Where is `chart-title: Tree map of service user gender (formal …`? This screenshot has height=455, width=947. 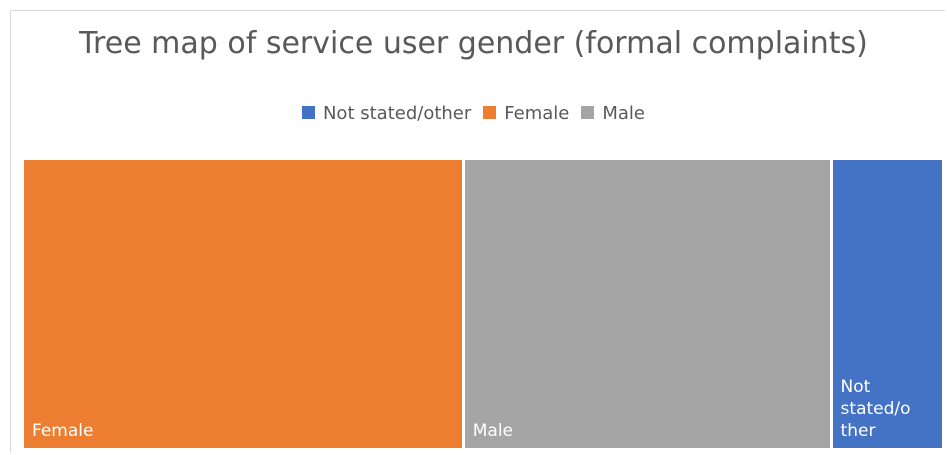 chart-title: Tree map of service user gender (formal … is located at coordinates (473, 43).